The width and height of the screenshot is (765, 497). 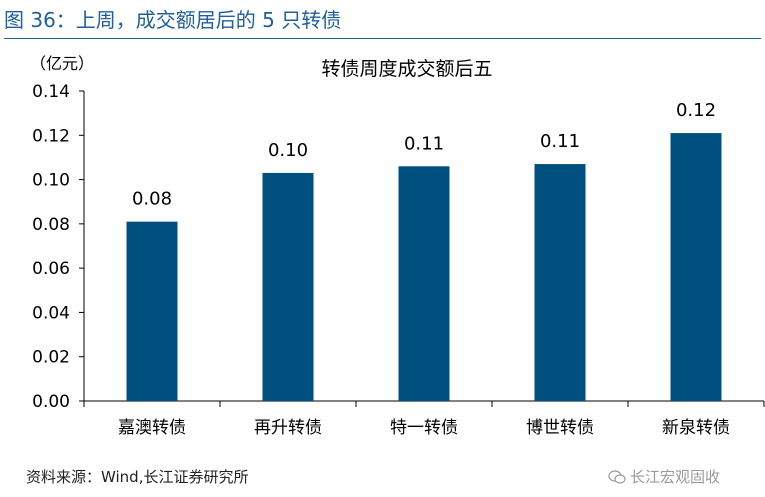 What do you see at coordinates (51, 402) in the screenshot?
I see `y-tick-label: 0.00` at bounding box center [51, 402].